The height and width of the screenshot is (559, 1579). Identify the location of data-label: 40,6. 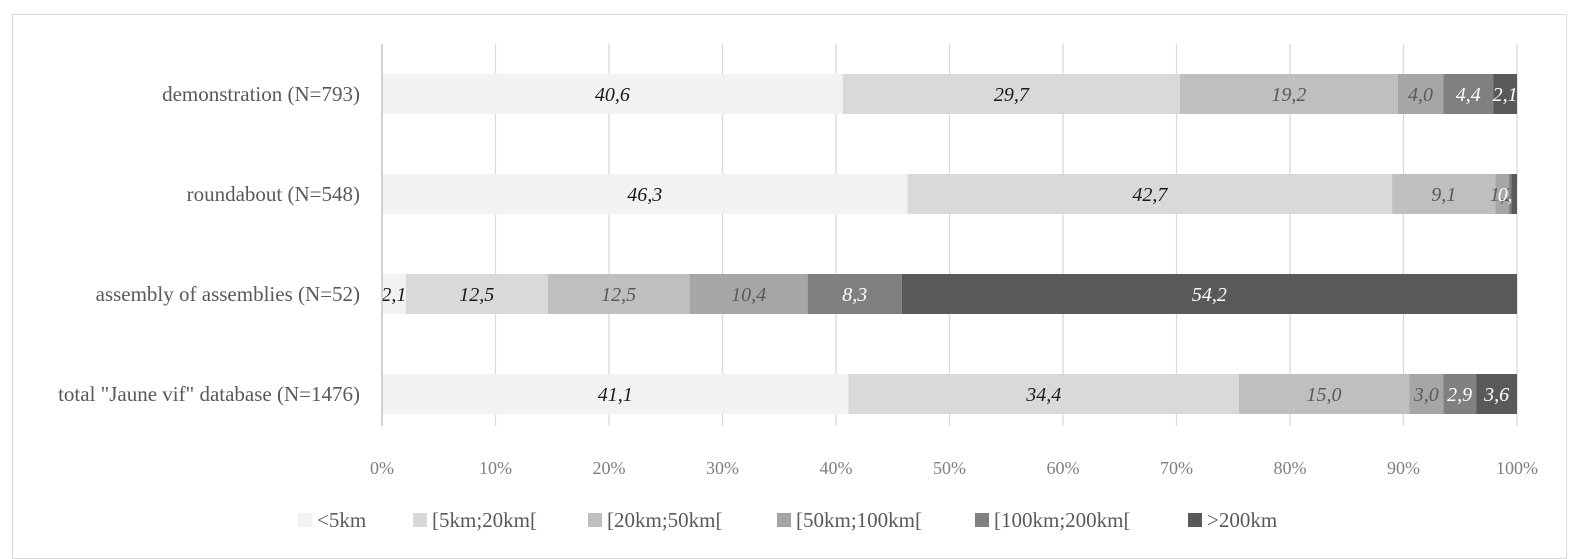
(612, 95).